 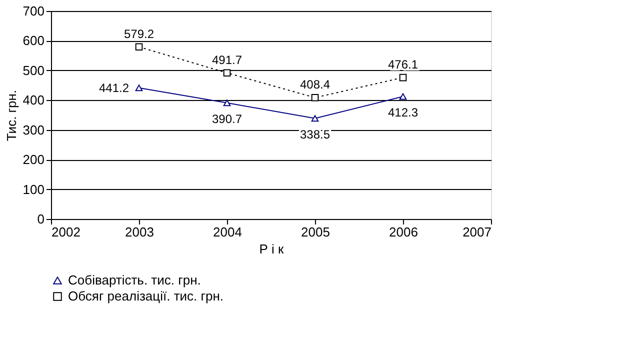 I want to click on y-tick-label: 700, so click(x=33, y=11).